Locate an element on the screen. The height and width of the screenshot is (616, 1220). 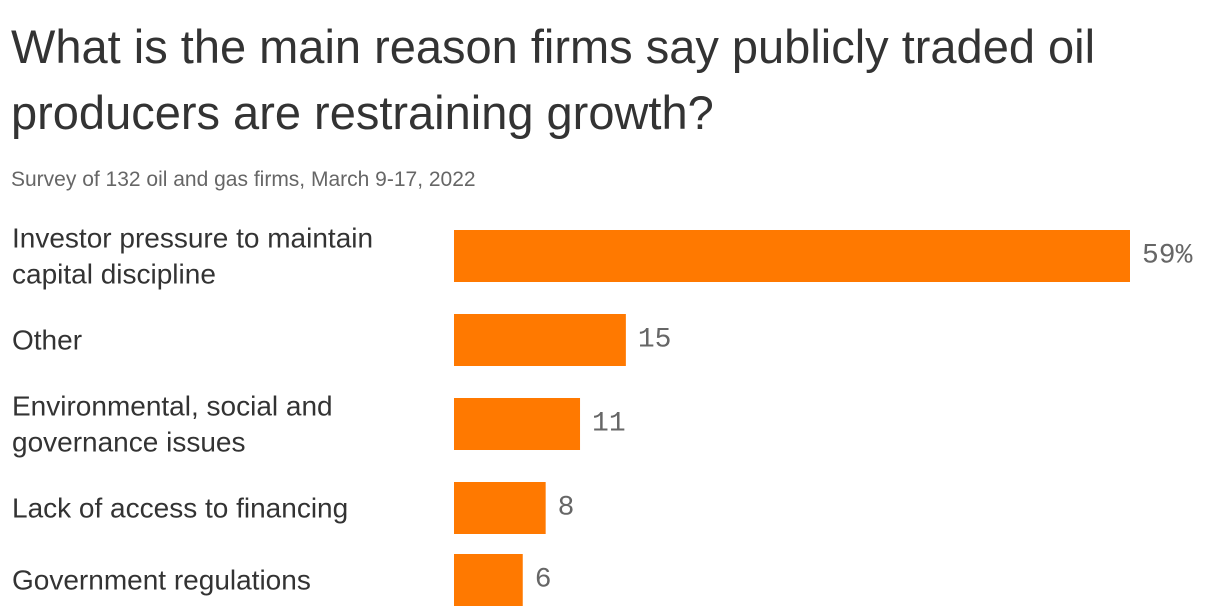
category-label-2-line-1: governance issues is located at coordinates (128, 442).